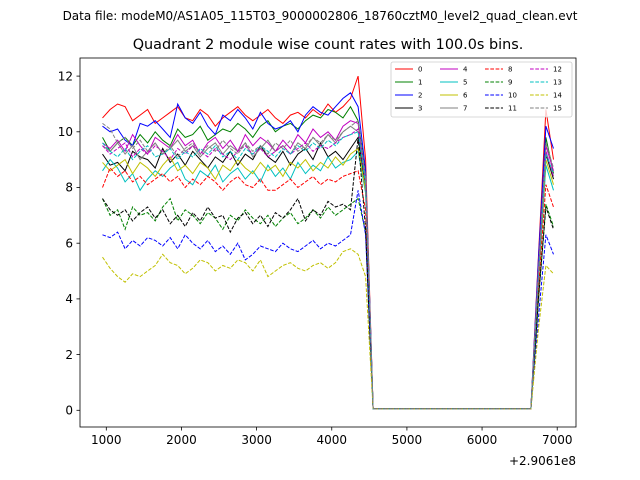  I want to click on x-tick-label: 6000, so click(482, 440).